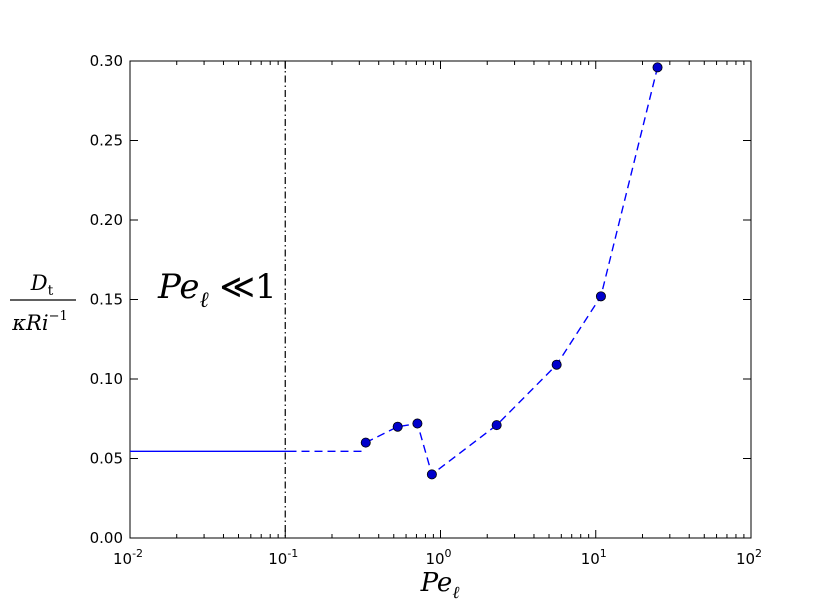 The width and height of the screenshot is (813, 613). I want to click on y-label-denominator: κRi−1, so click(39, 322).